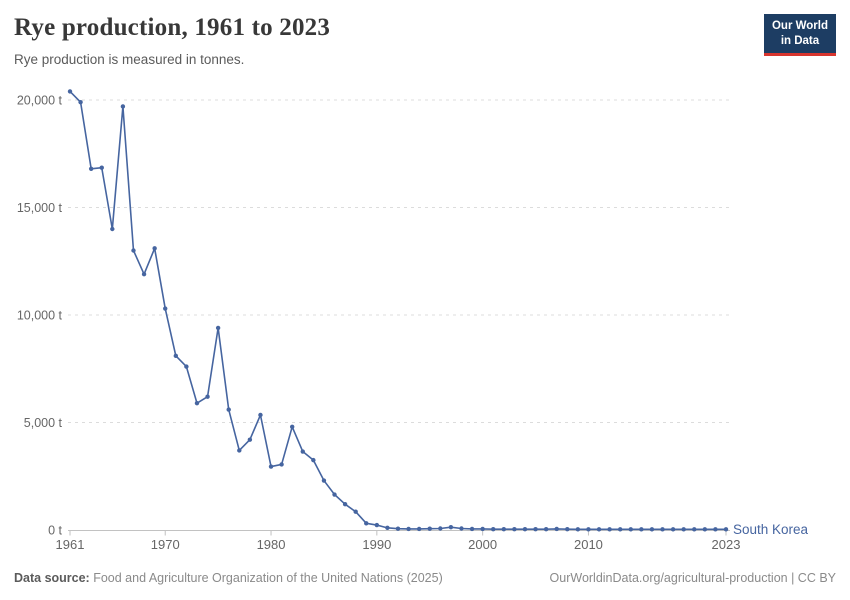 This screenshot has width=850, height=600. Describe the element at coordinates (271, 544) in the screenshot. I see `x-axis-tick-label: 1980` at that location.